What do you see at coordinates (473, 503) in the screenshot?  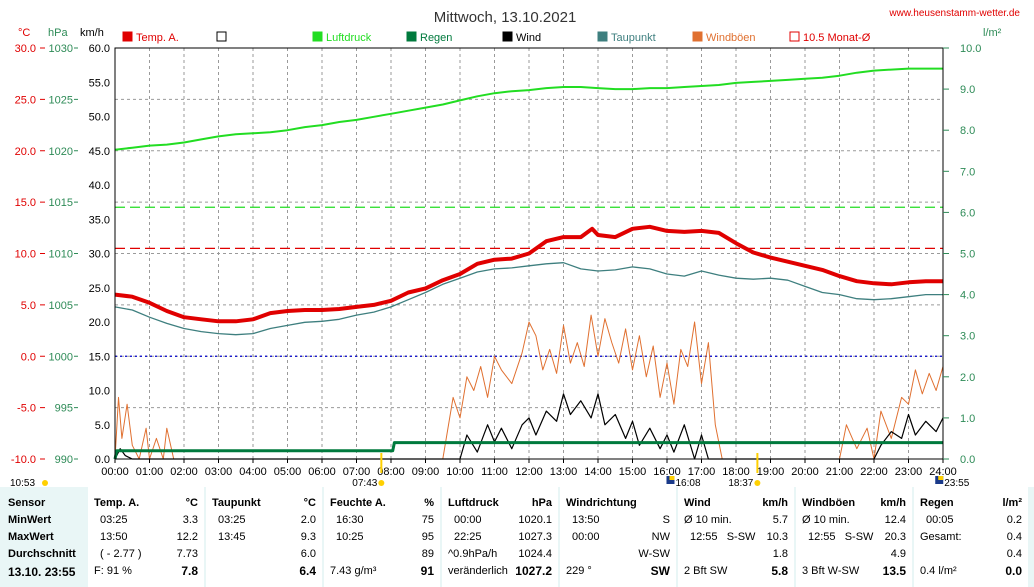 I see `pressure-header: Luftdruck` at bounding box center [473, 503].